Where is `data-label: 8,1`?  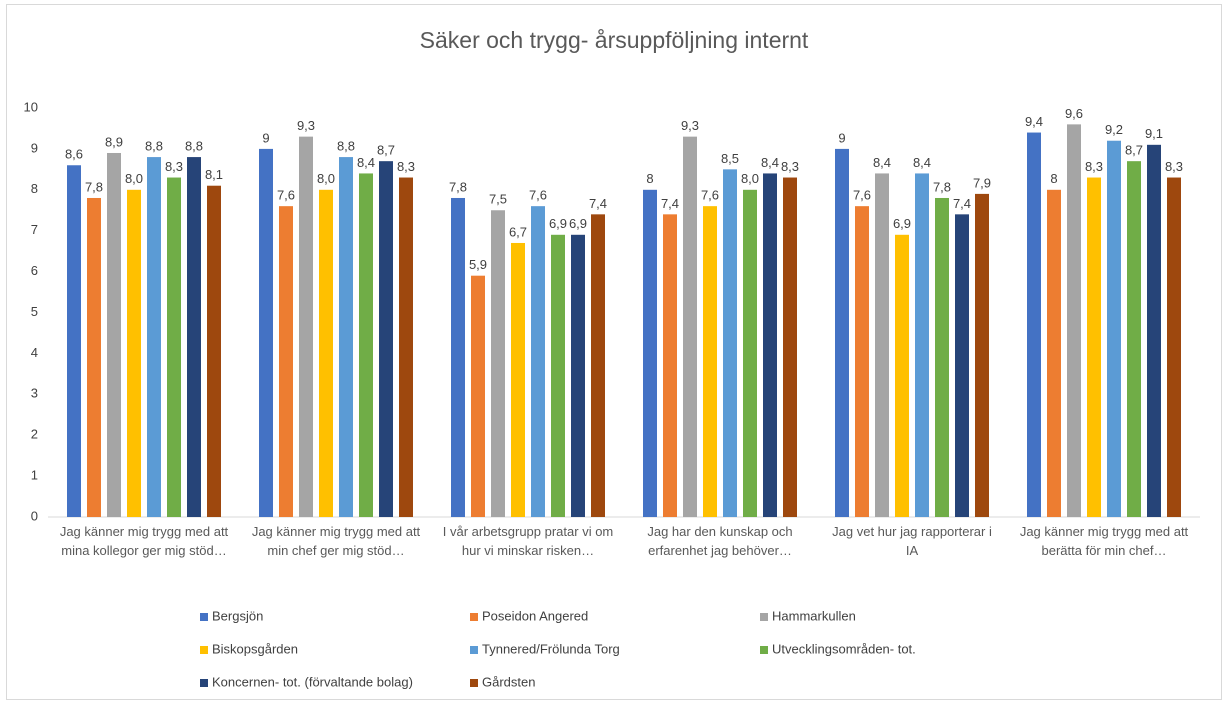 data-label: 8,1 is located at coordinates (214, 174).